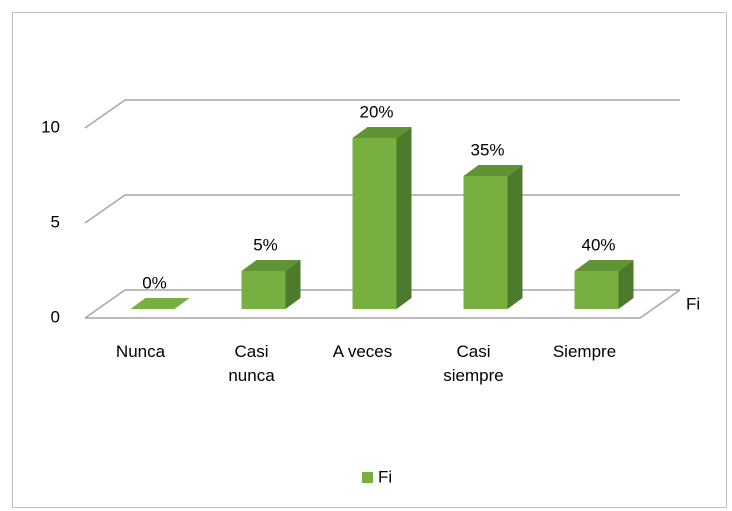 Image resolution: width=732 pixels, height=511 pixels. I want to click on legend-swatch, so click(367, 477).